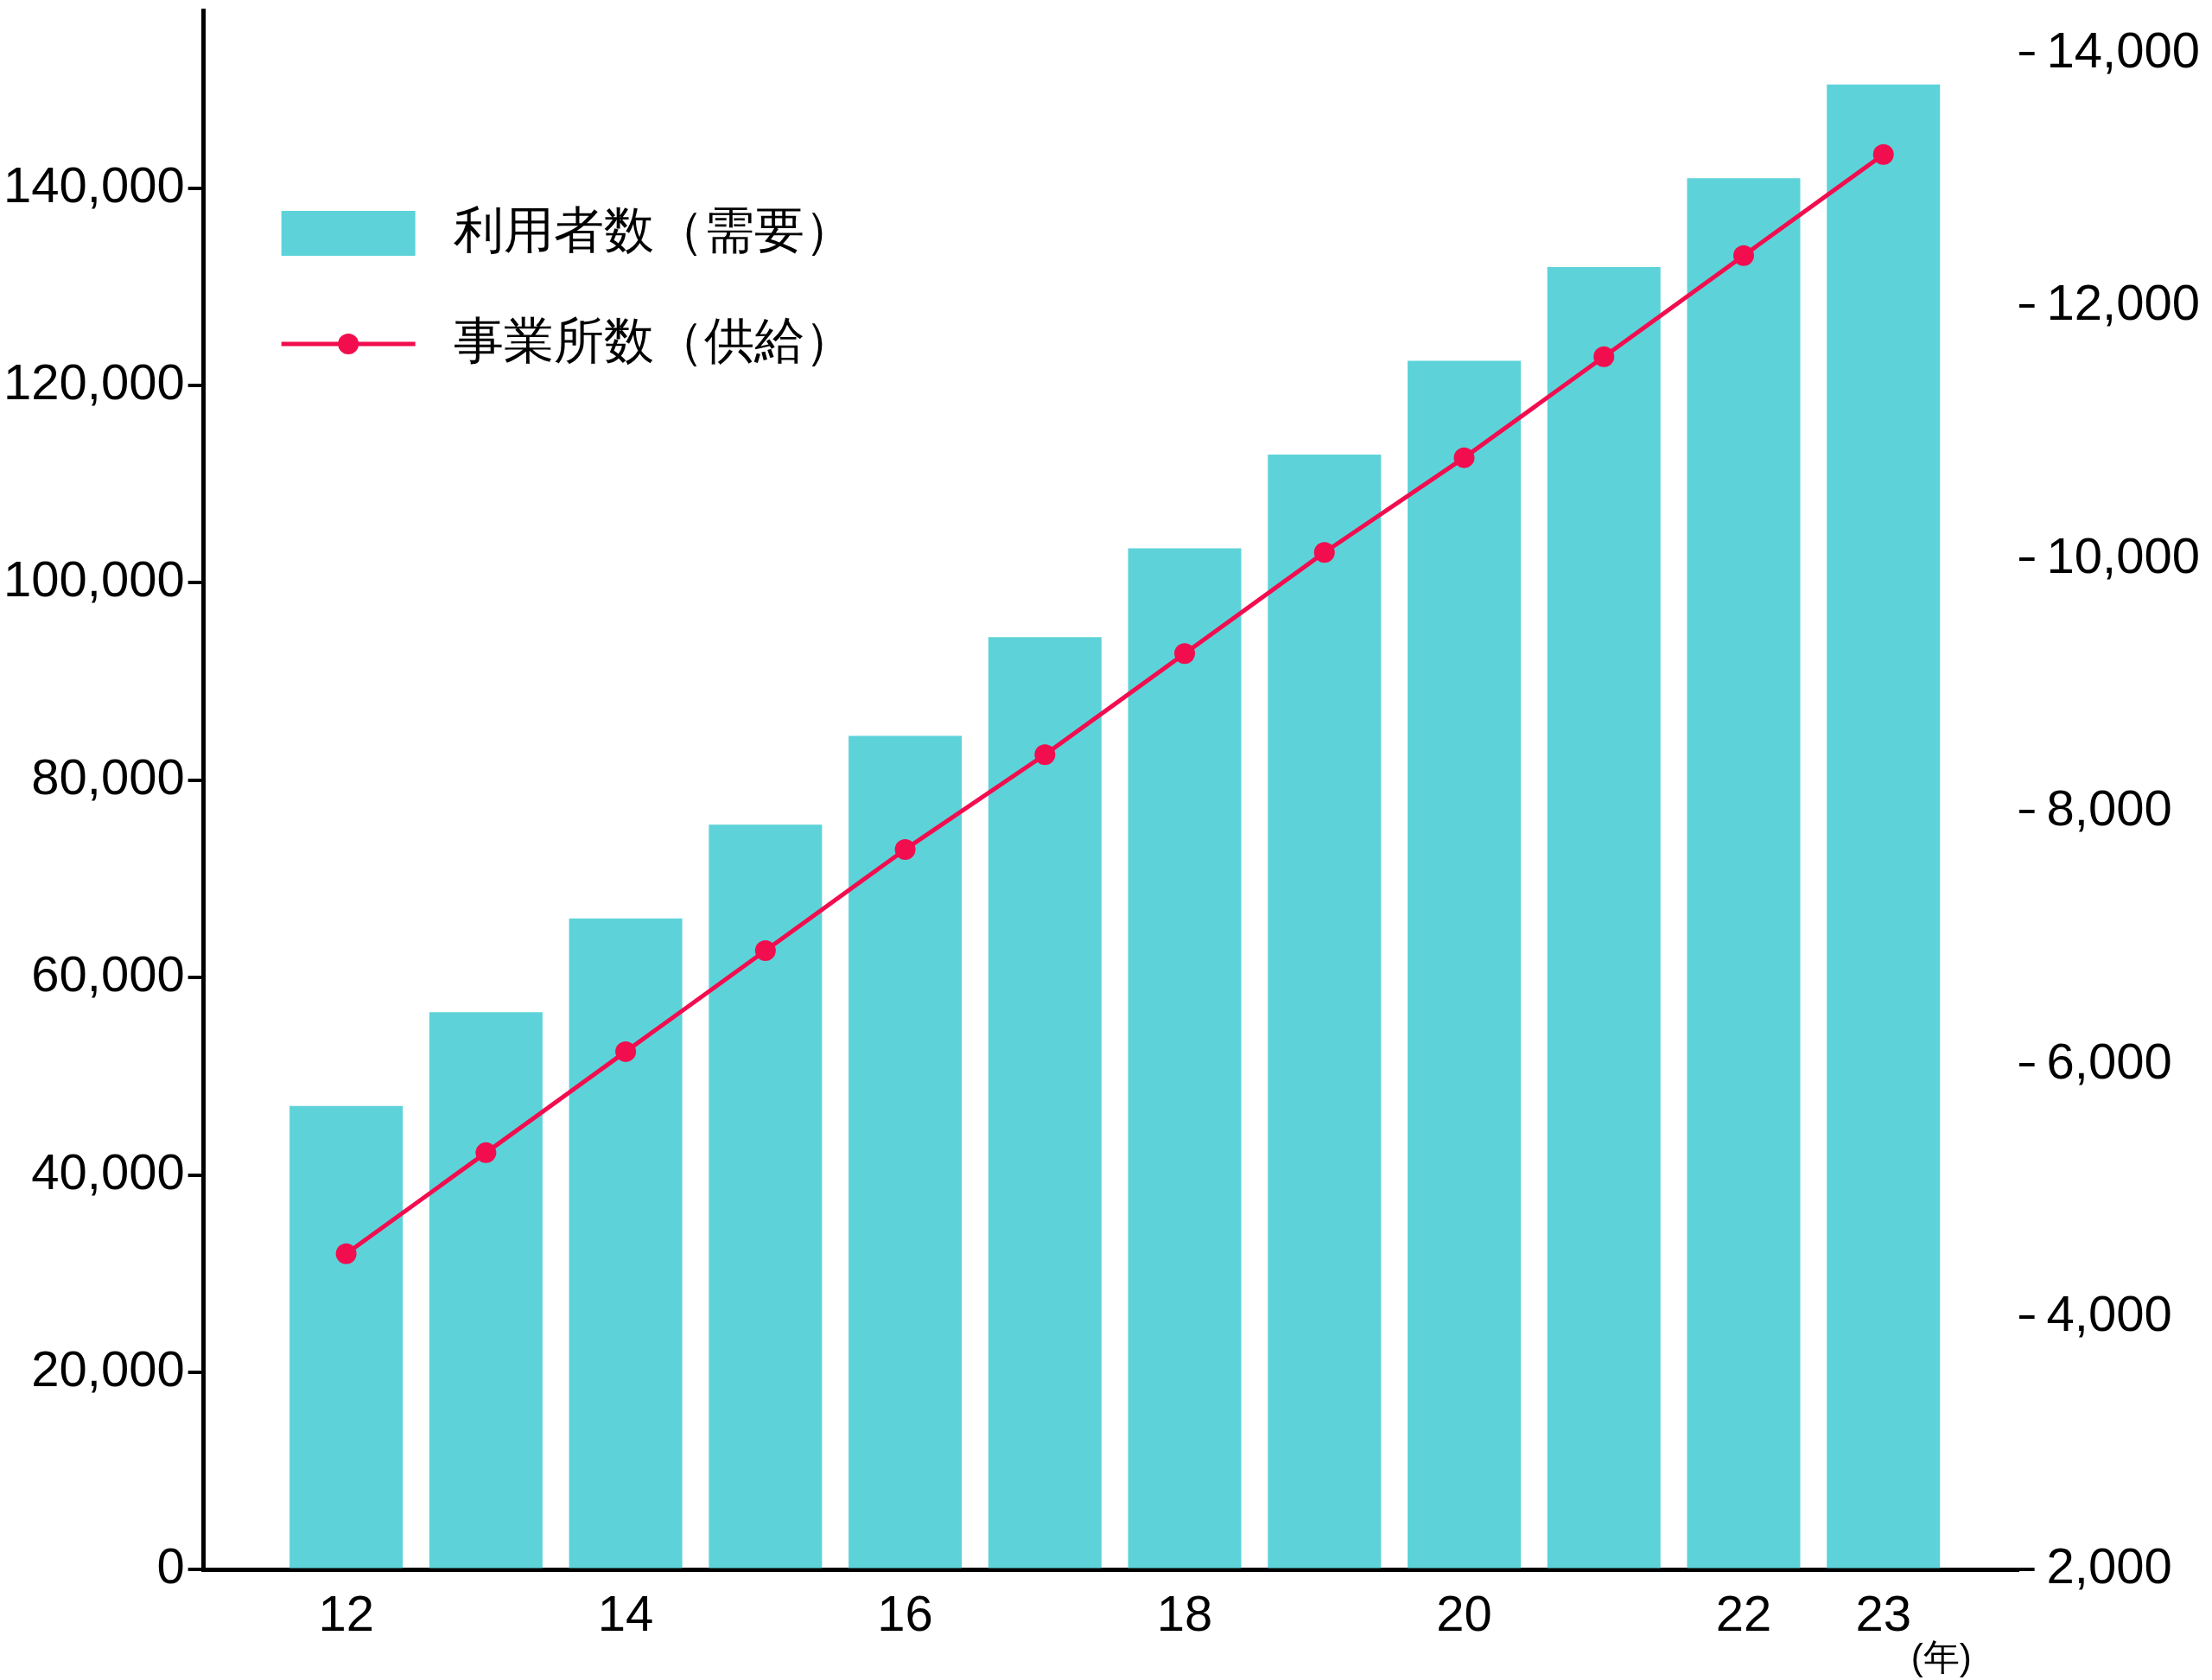 Image resolution: width=2212 pixels, height=1680 pixels. I want to click on x-tick-label: 12, so click(346, 1613).